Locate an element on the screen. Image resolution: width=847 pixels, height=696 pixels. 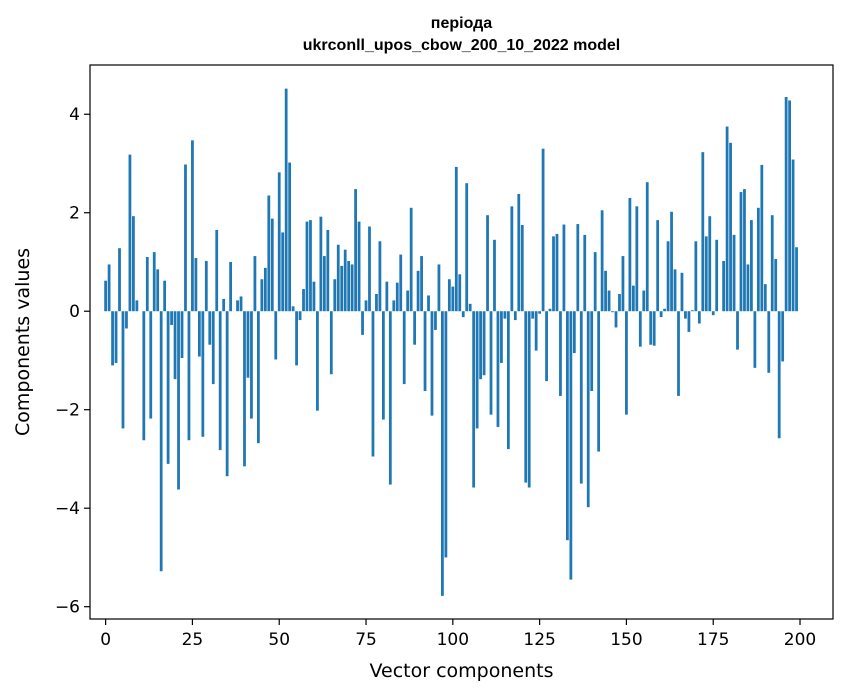
chart-title-line: ukrconll_upos_cbow_200_10_2022 model is located at coordinates (461, 45).